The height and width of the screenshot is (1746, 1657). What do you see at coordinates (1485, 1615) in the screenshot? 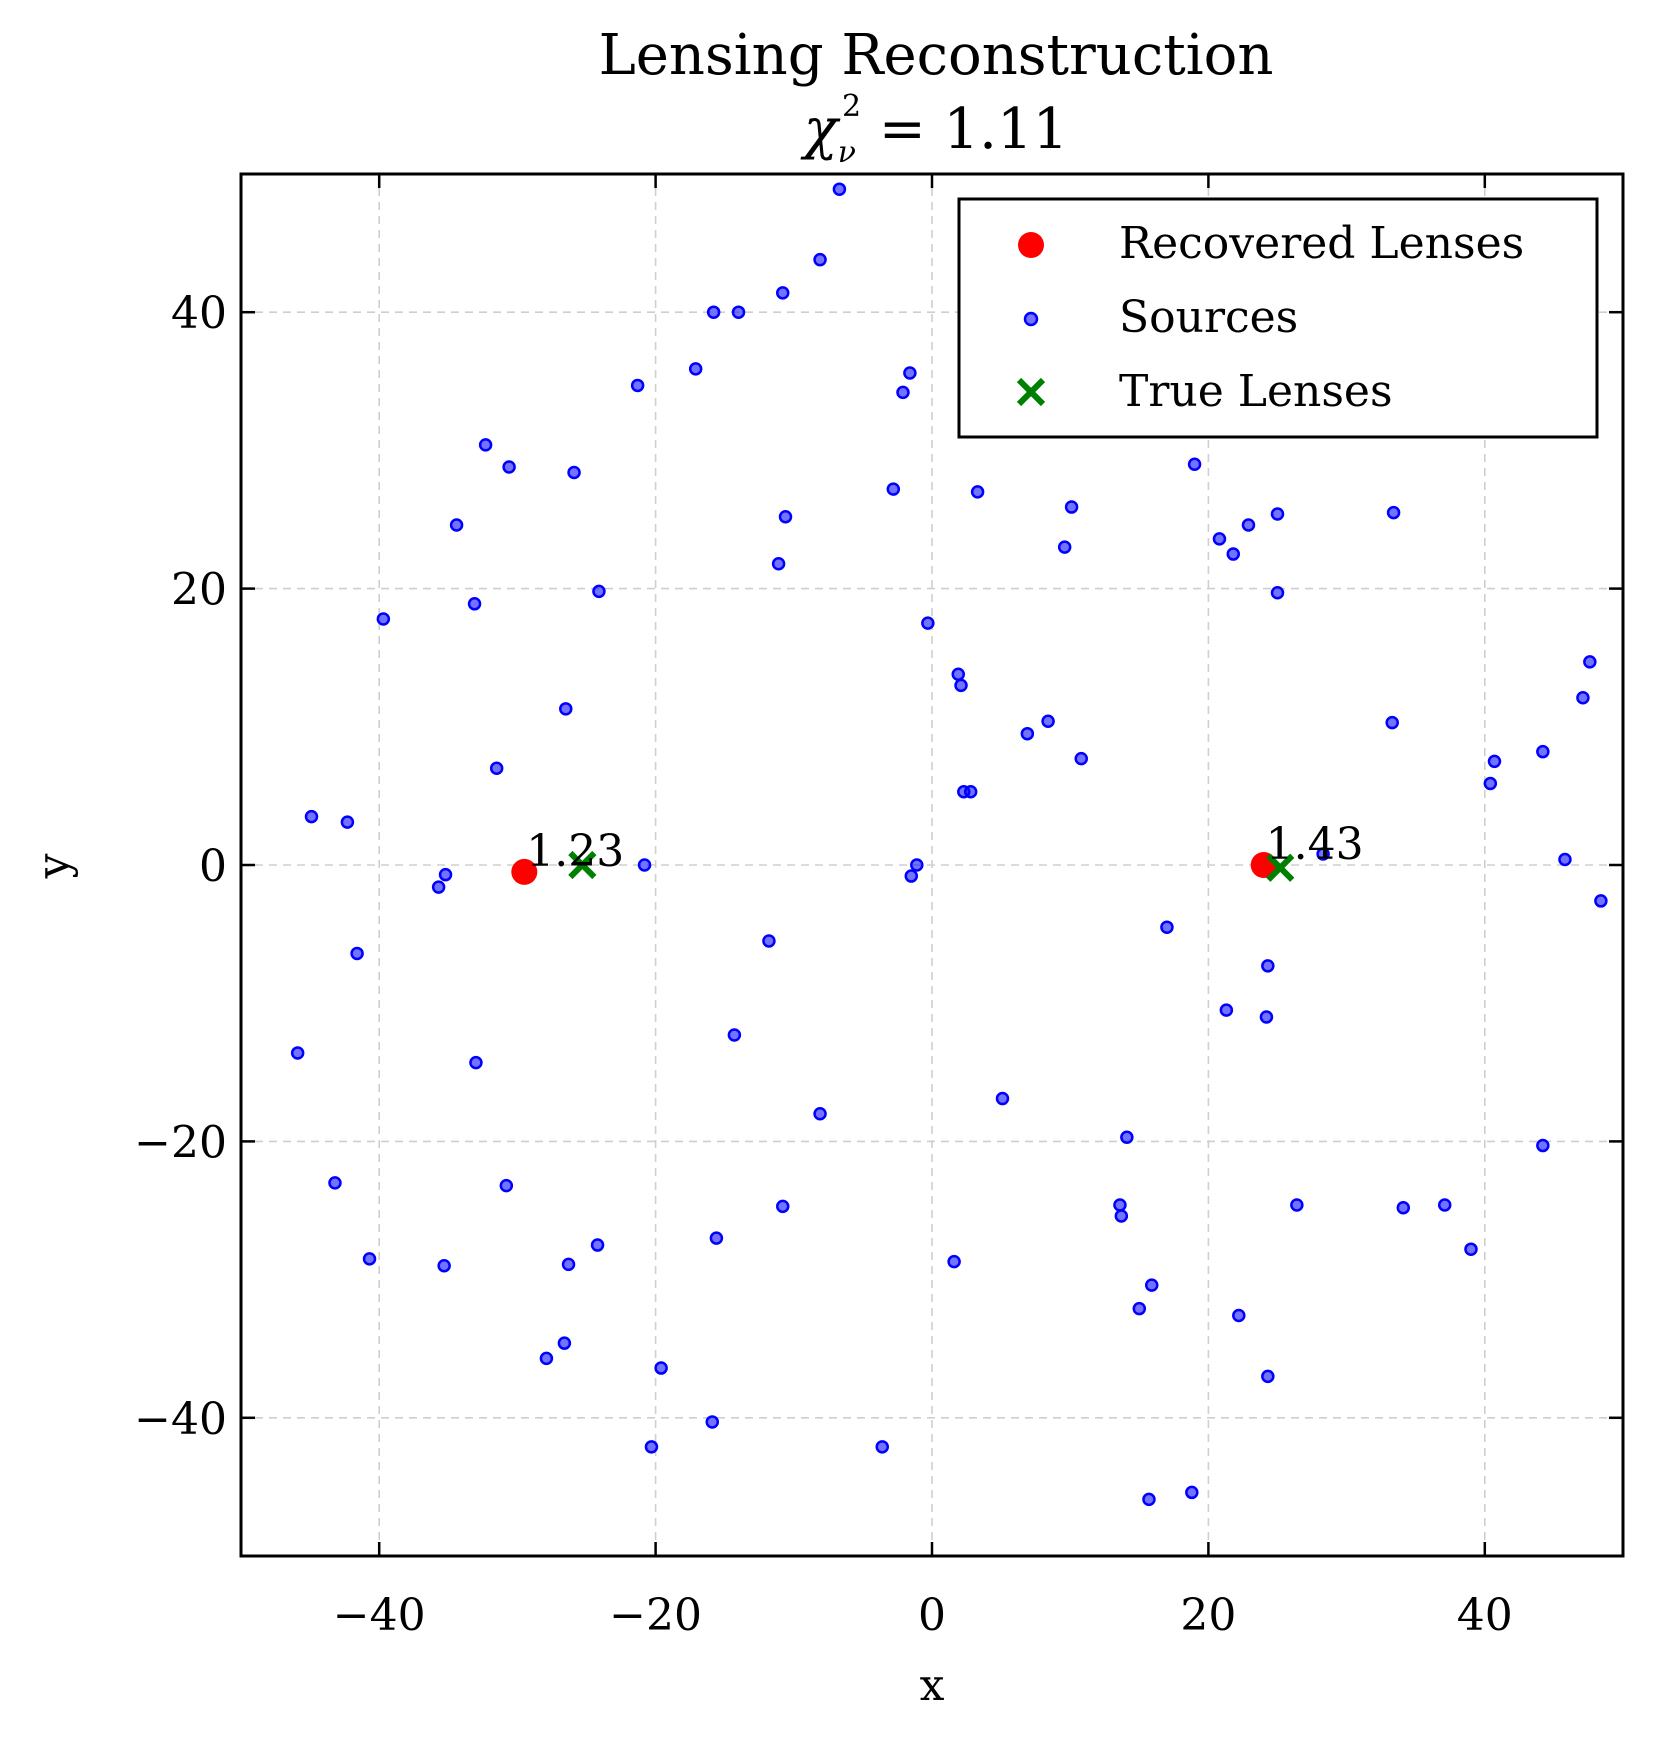
I see `x-tick-label: 40` at bounding box center [1485, 1615].